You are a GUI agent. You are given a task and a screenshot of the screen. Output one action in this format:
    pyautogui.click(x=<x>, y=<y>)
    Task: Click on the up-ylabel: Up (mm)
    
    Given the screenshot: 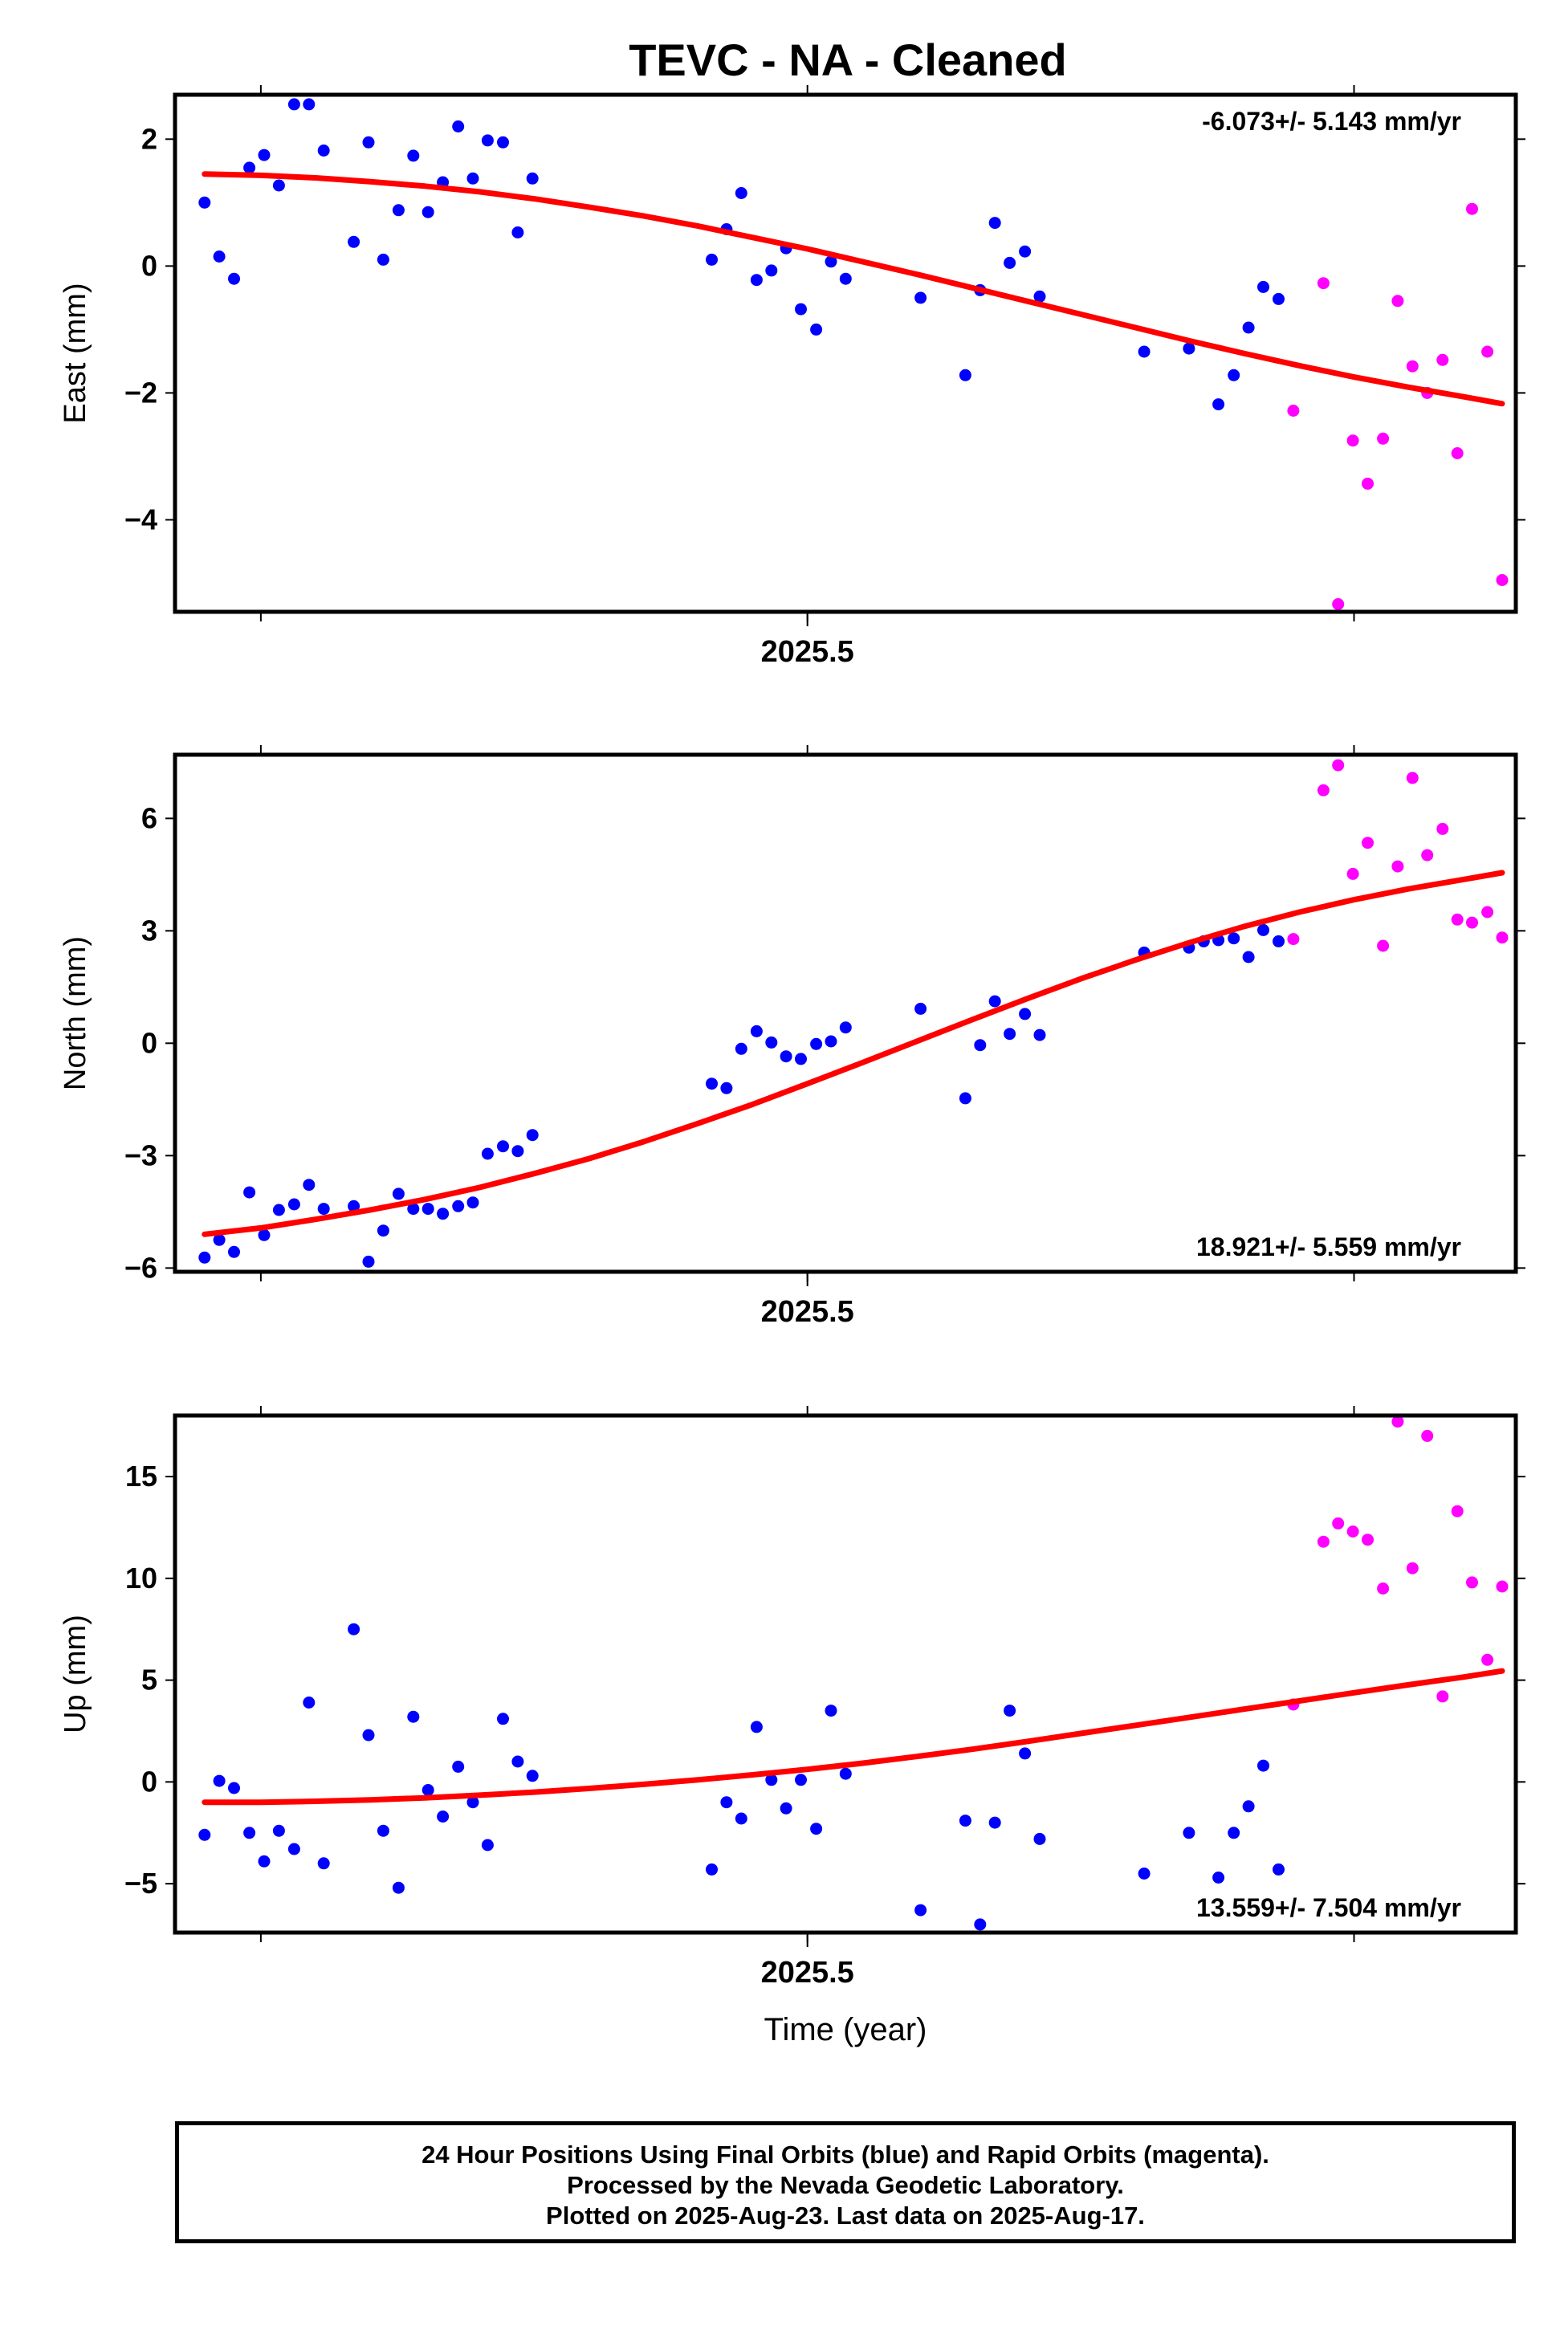 What is the action you would take?
    pyautogui.click(x=75, y=1674)
    